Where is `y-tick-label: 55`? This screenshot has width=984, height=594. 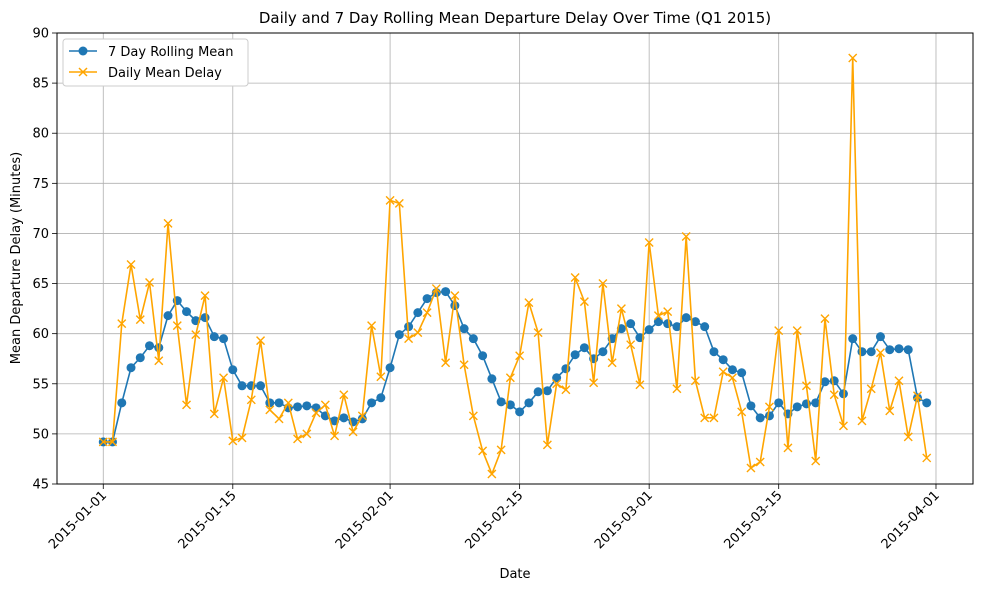
y-tick-label: 55 is located at coordinates (40, 384).